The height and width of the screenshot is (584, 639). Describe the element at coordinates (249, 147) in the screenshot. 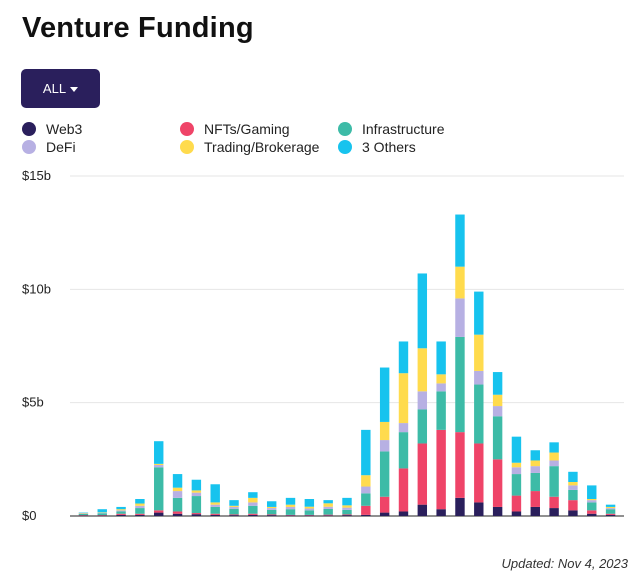

I see `legend-item-trading-brokerage: Trading/Brokerage` at that location.